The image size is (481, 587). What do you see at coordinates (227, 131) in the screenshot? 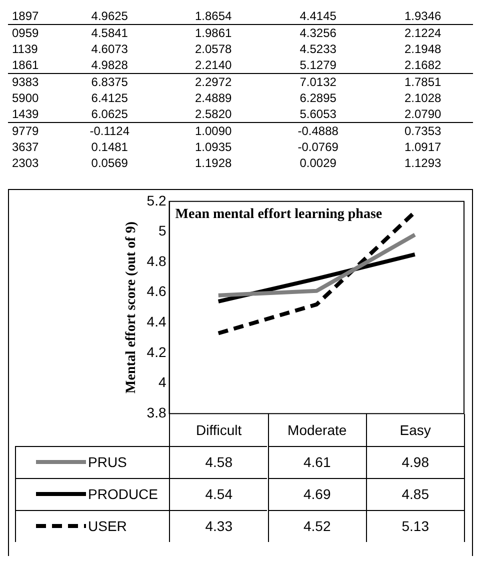
I see `text: 9779 -0.1124 1.0090 -0.4888 0.7353` at bounding box center [227, 131].